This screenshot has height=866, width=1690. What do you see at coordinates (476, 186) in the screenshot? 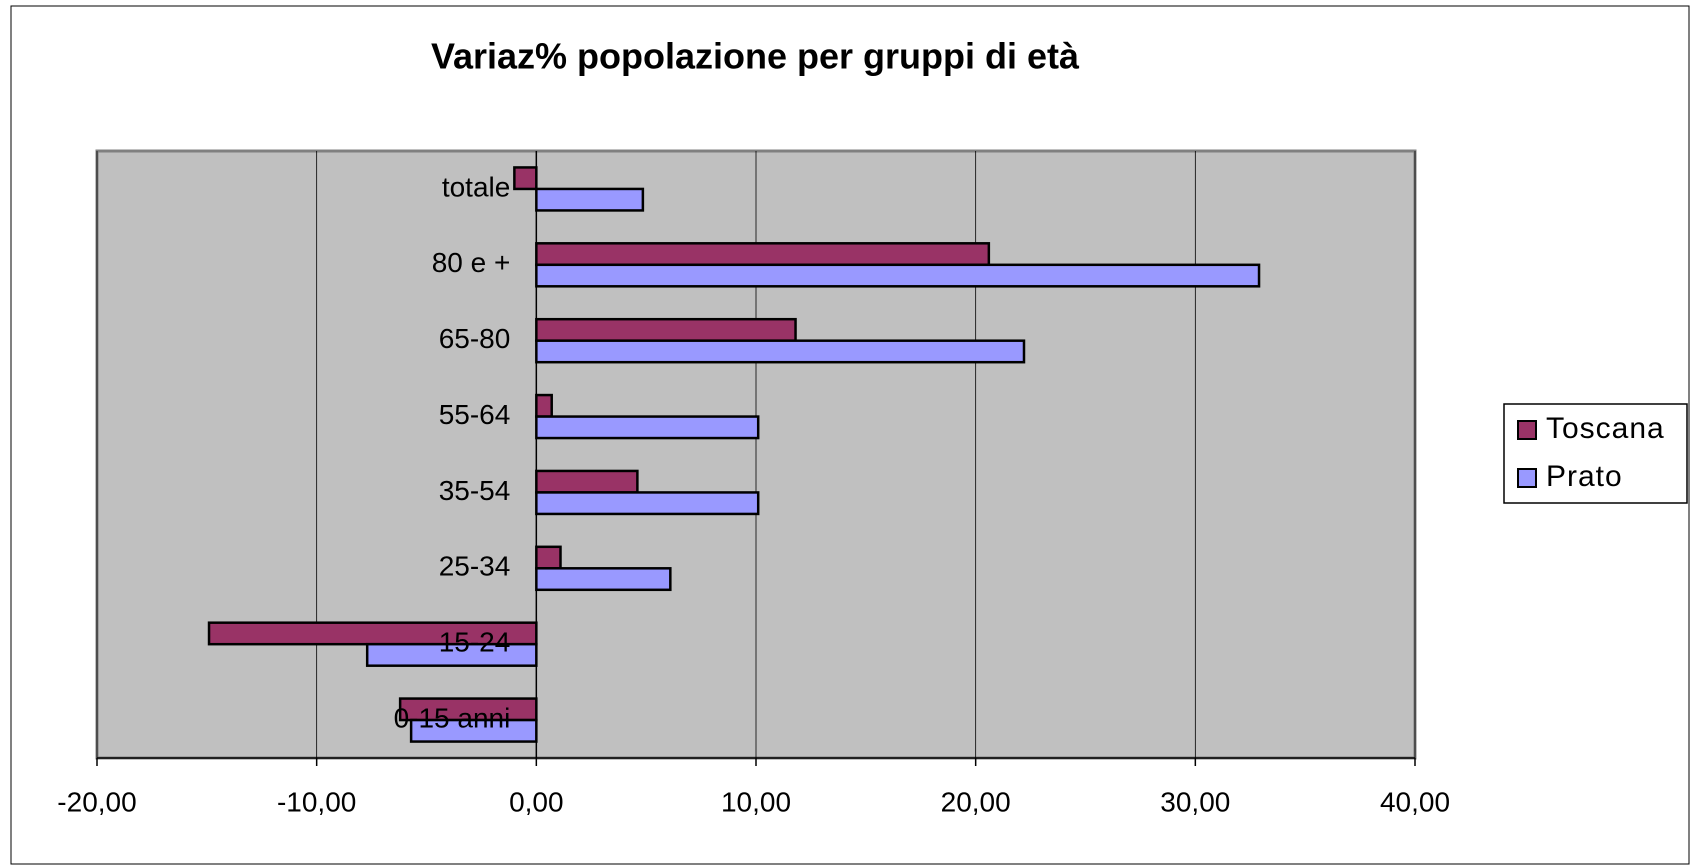
I see `y-tick-label: totale` at bounding box center [476, 186].